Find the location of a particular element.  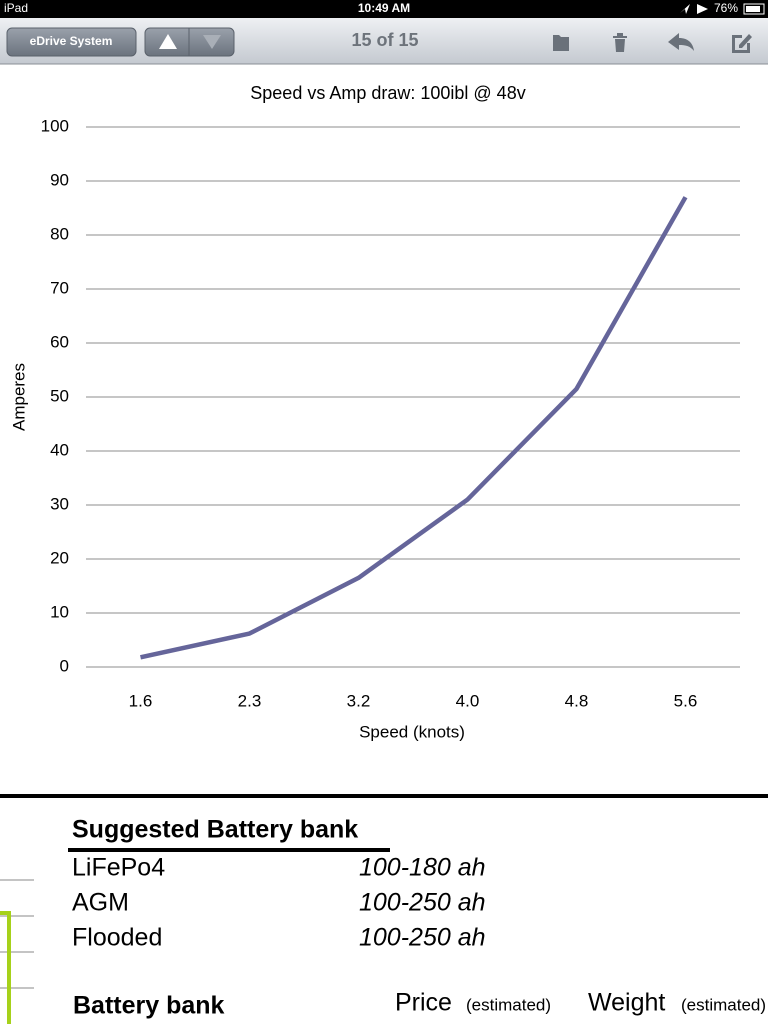

status-bar is located at coordinates (384, 9).